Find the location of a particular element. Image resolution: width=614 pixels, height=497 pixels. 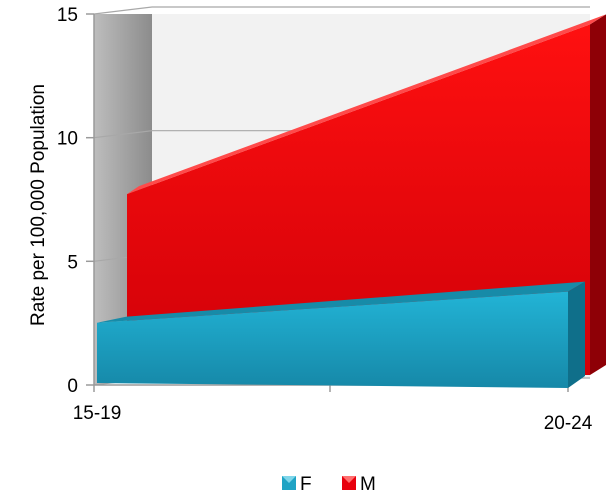

y-tick-label-15: 15 is located at coordinates (67, 15).